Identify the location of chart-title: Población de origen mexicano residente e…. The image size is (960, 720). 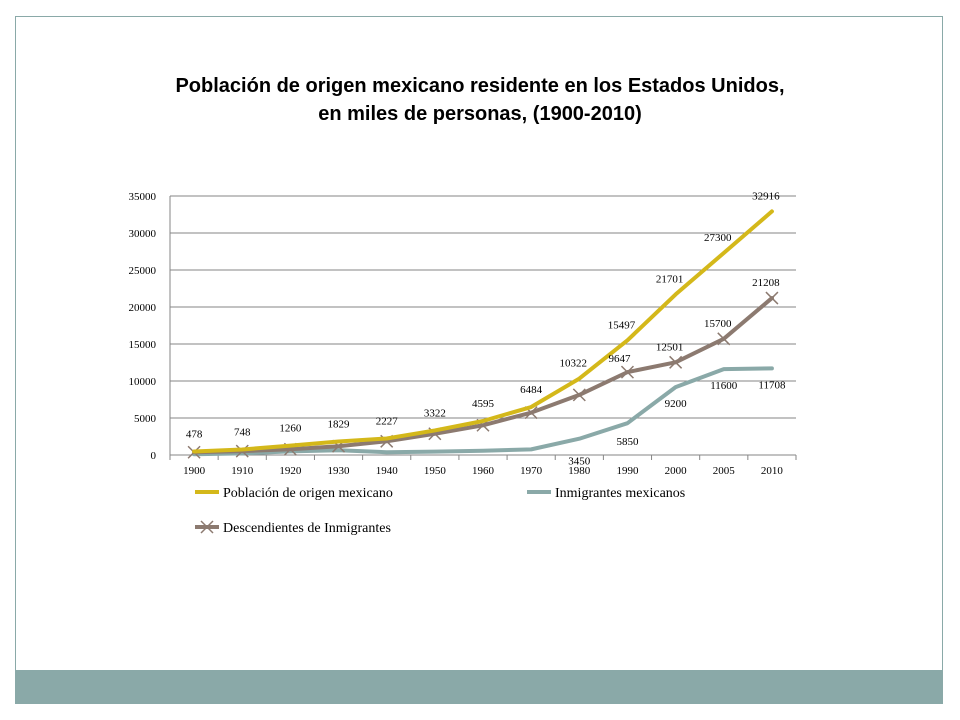
(480, 100).